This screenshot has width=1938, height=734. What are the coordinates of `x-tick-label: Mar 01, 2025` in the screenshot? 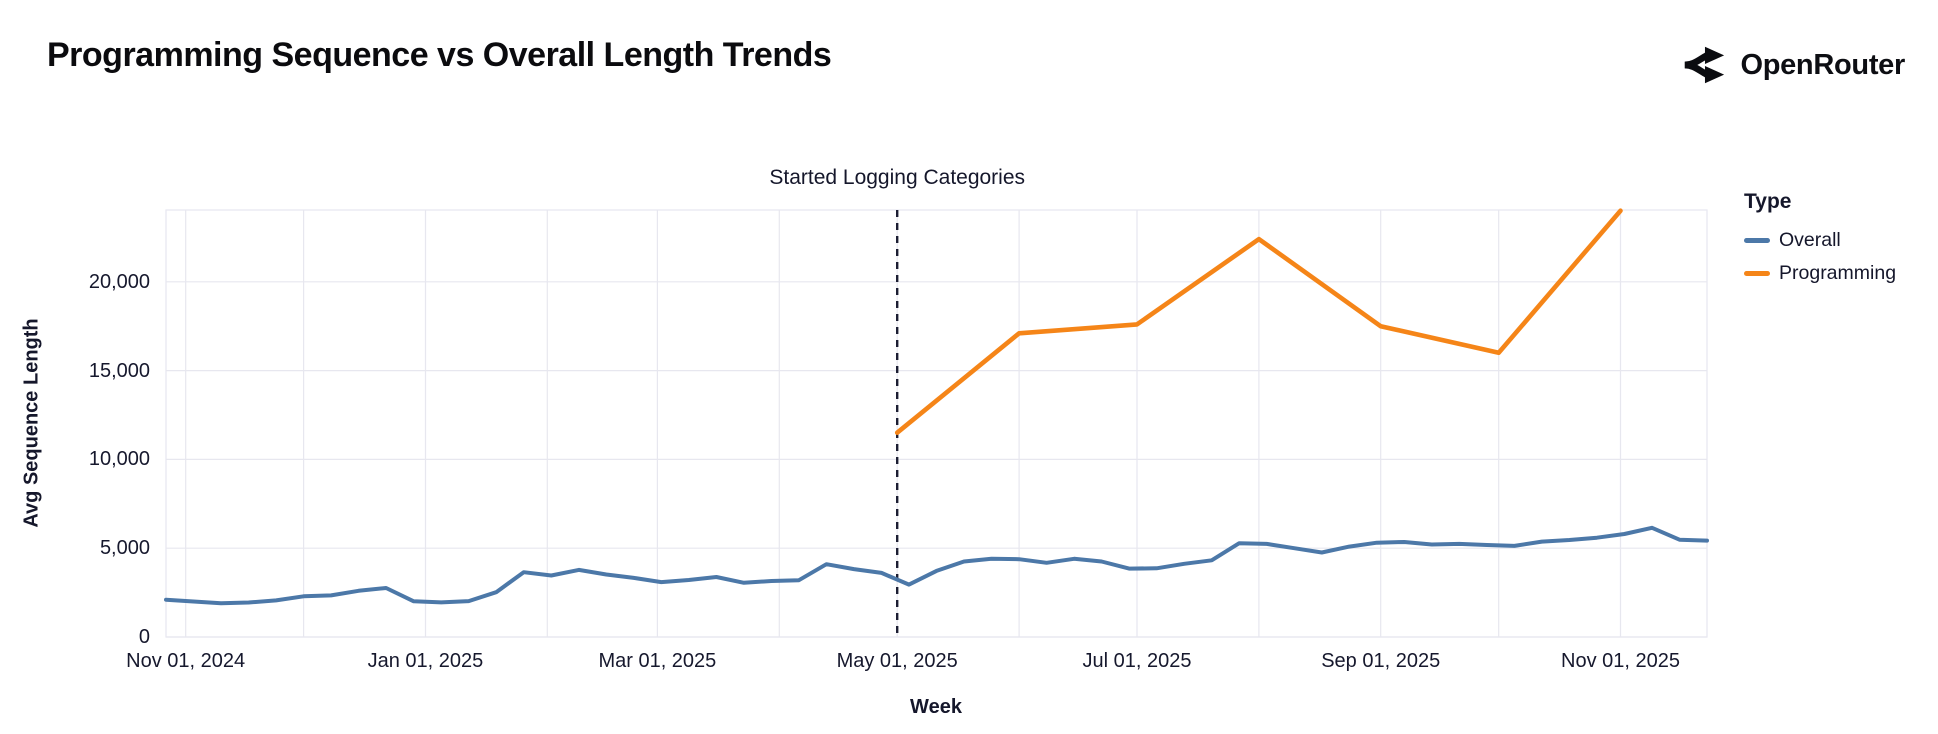 It's located at (657, 661).